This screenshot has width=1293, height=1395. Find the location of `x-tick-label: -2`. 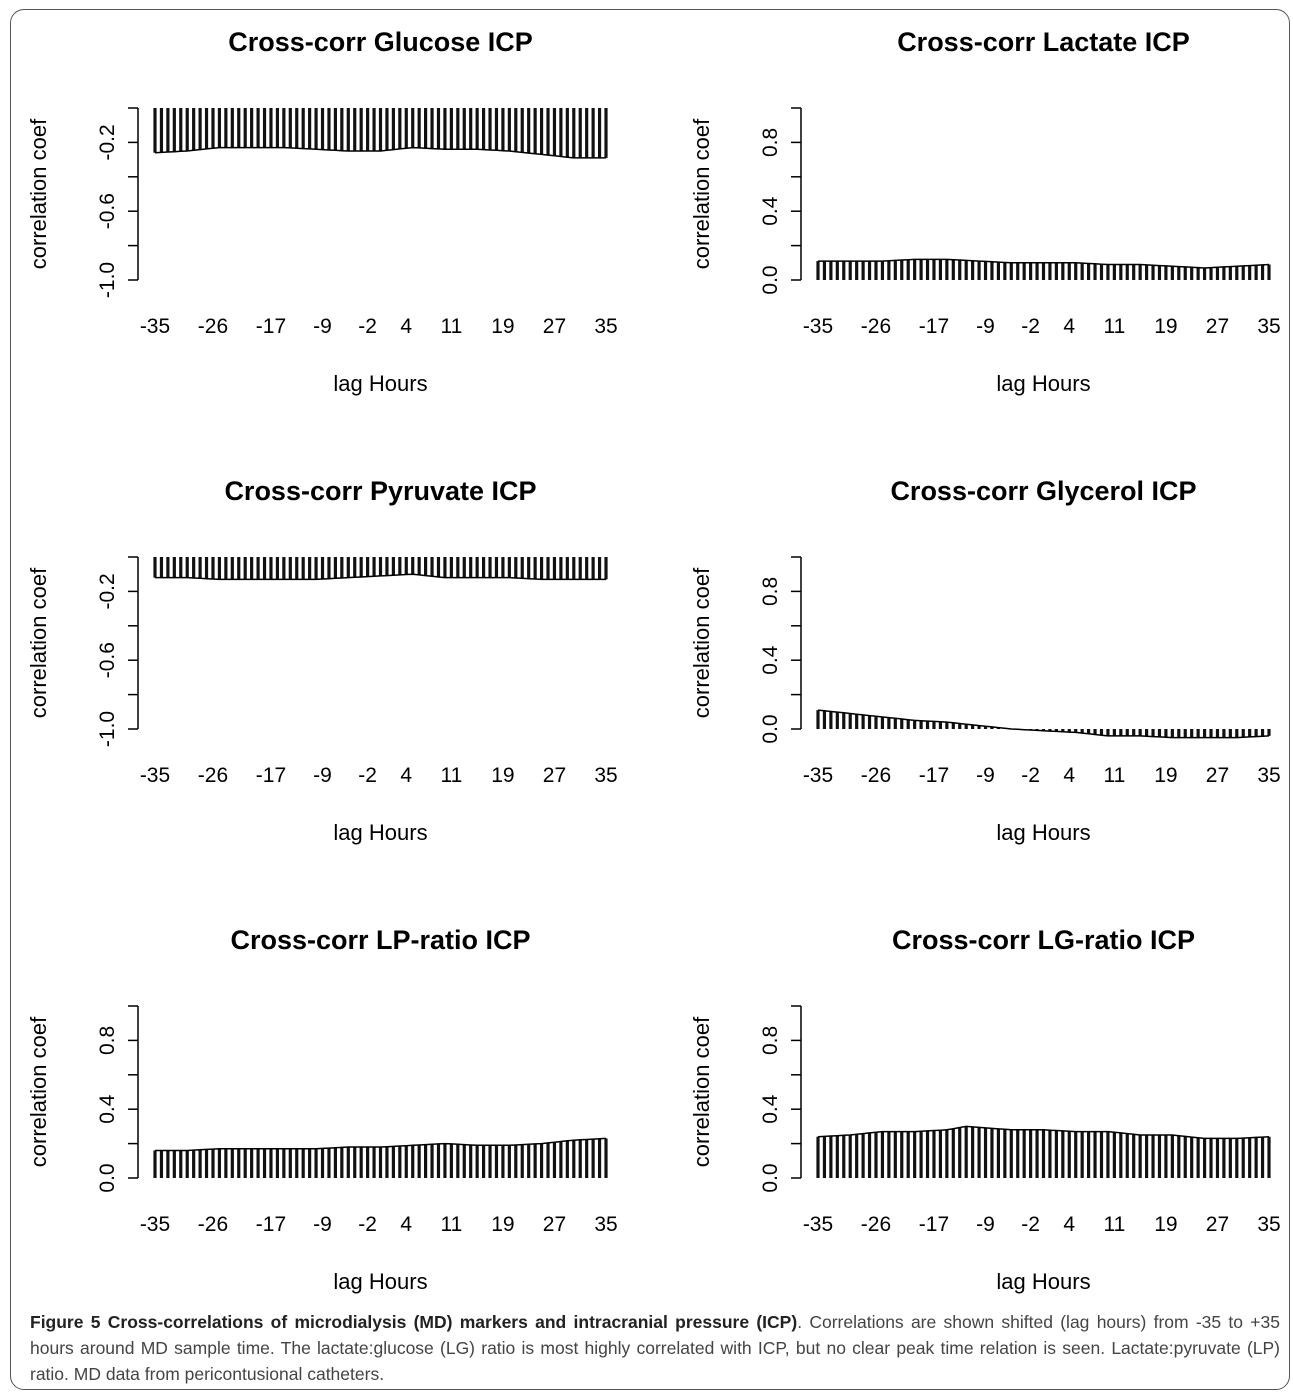

x-tick-label: -2 is located at coordinates (1030, 775).